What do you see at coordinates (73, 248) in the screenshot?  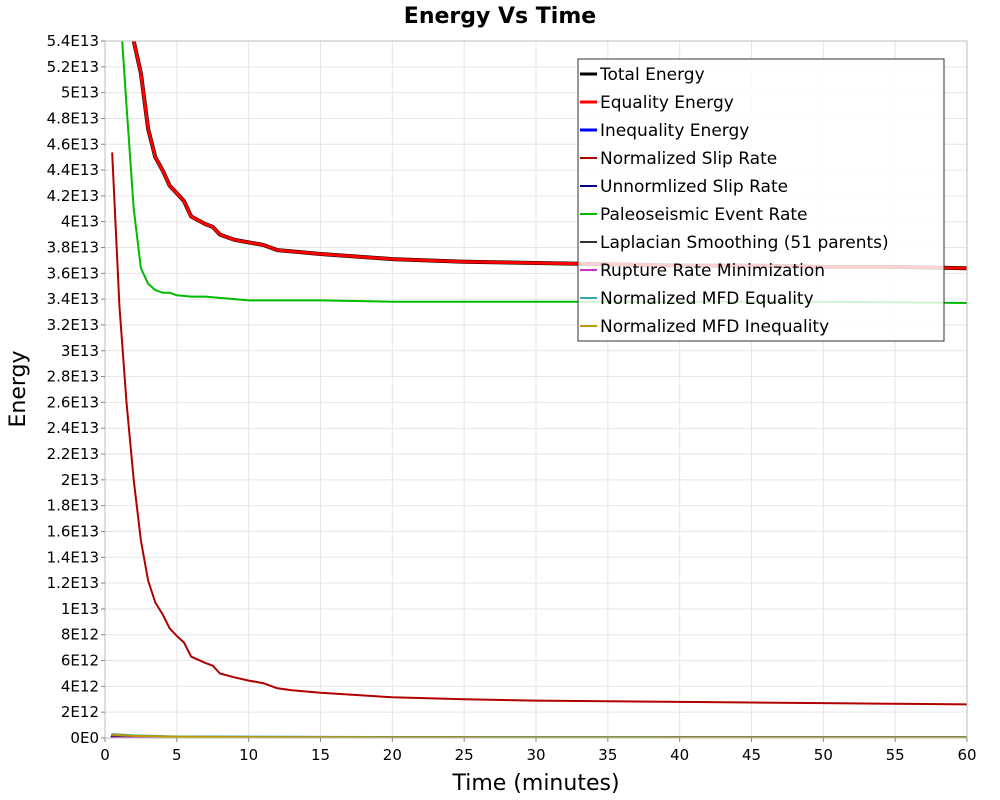 I see `y-tick-label: 3.8E13` at bounding box center [73, 248].